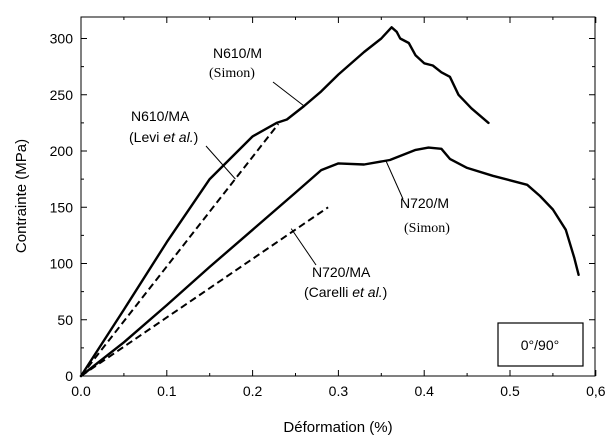 This screenshot has width=609, height=437. Describe the element at coordinates (288, 94) in the screenshot. I see `leader-n610m` at that location.